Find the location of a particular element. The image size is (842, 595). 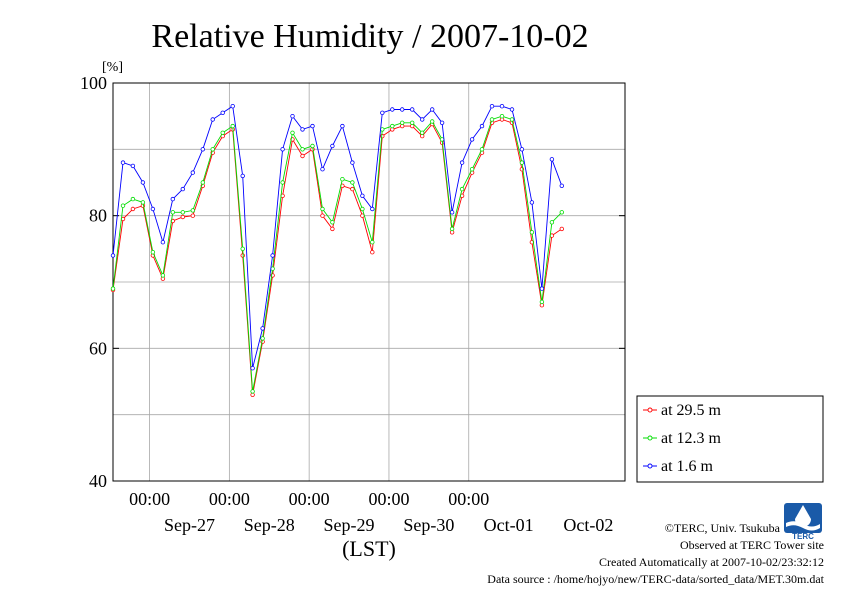

y-tick-label: 60 is located at coordinates (98, 348).